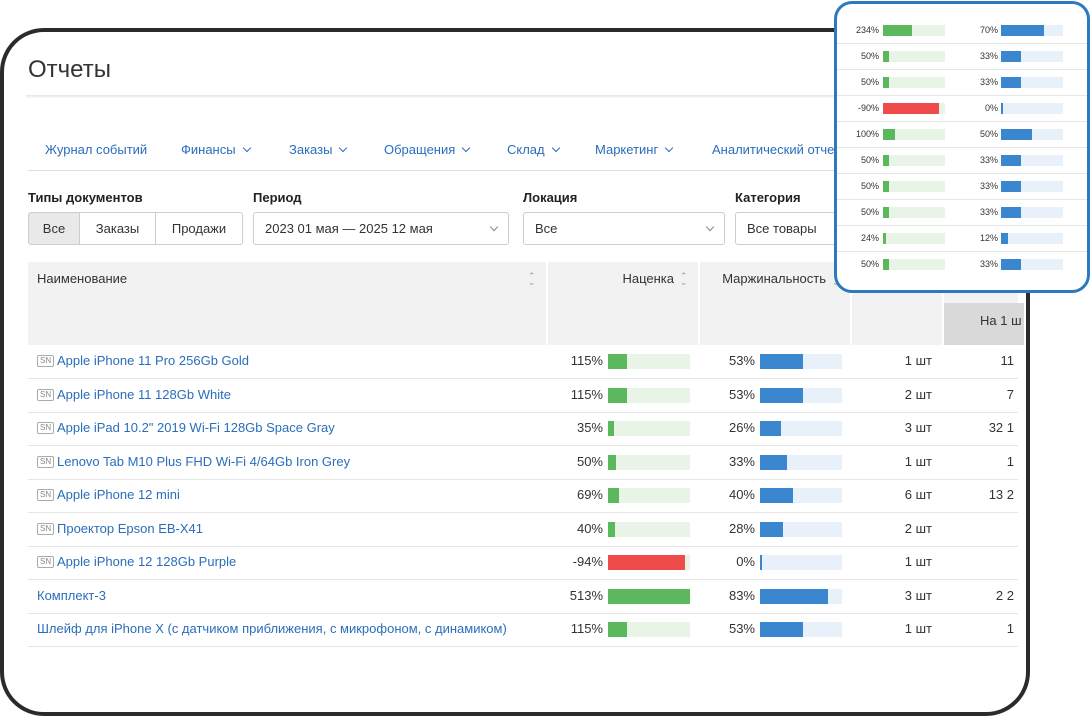 This screenshot has height=716, width=1092. Describe the element at coordinates (343, 148) in the screenshot. I see `chevron` at that location.